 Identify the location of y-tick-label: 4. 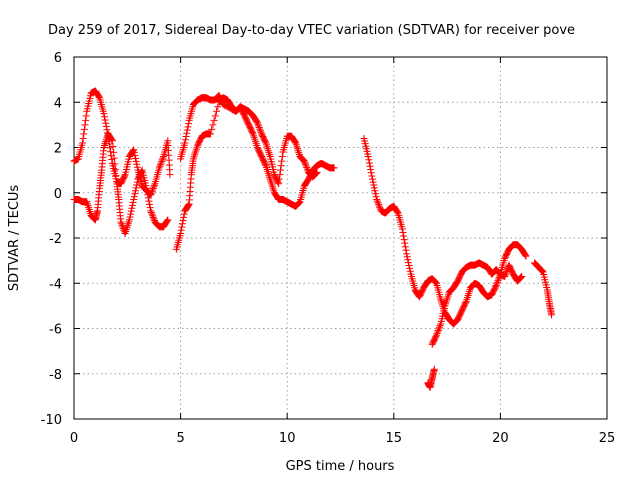
(58, 103).